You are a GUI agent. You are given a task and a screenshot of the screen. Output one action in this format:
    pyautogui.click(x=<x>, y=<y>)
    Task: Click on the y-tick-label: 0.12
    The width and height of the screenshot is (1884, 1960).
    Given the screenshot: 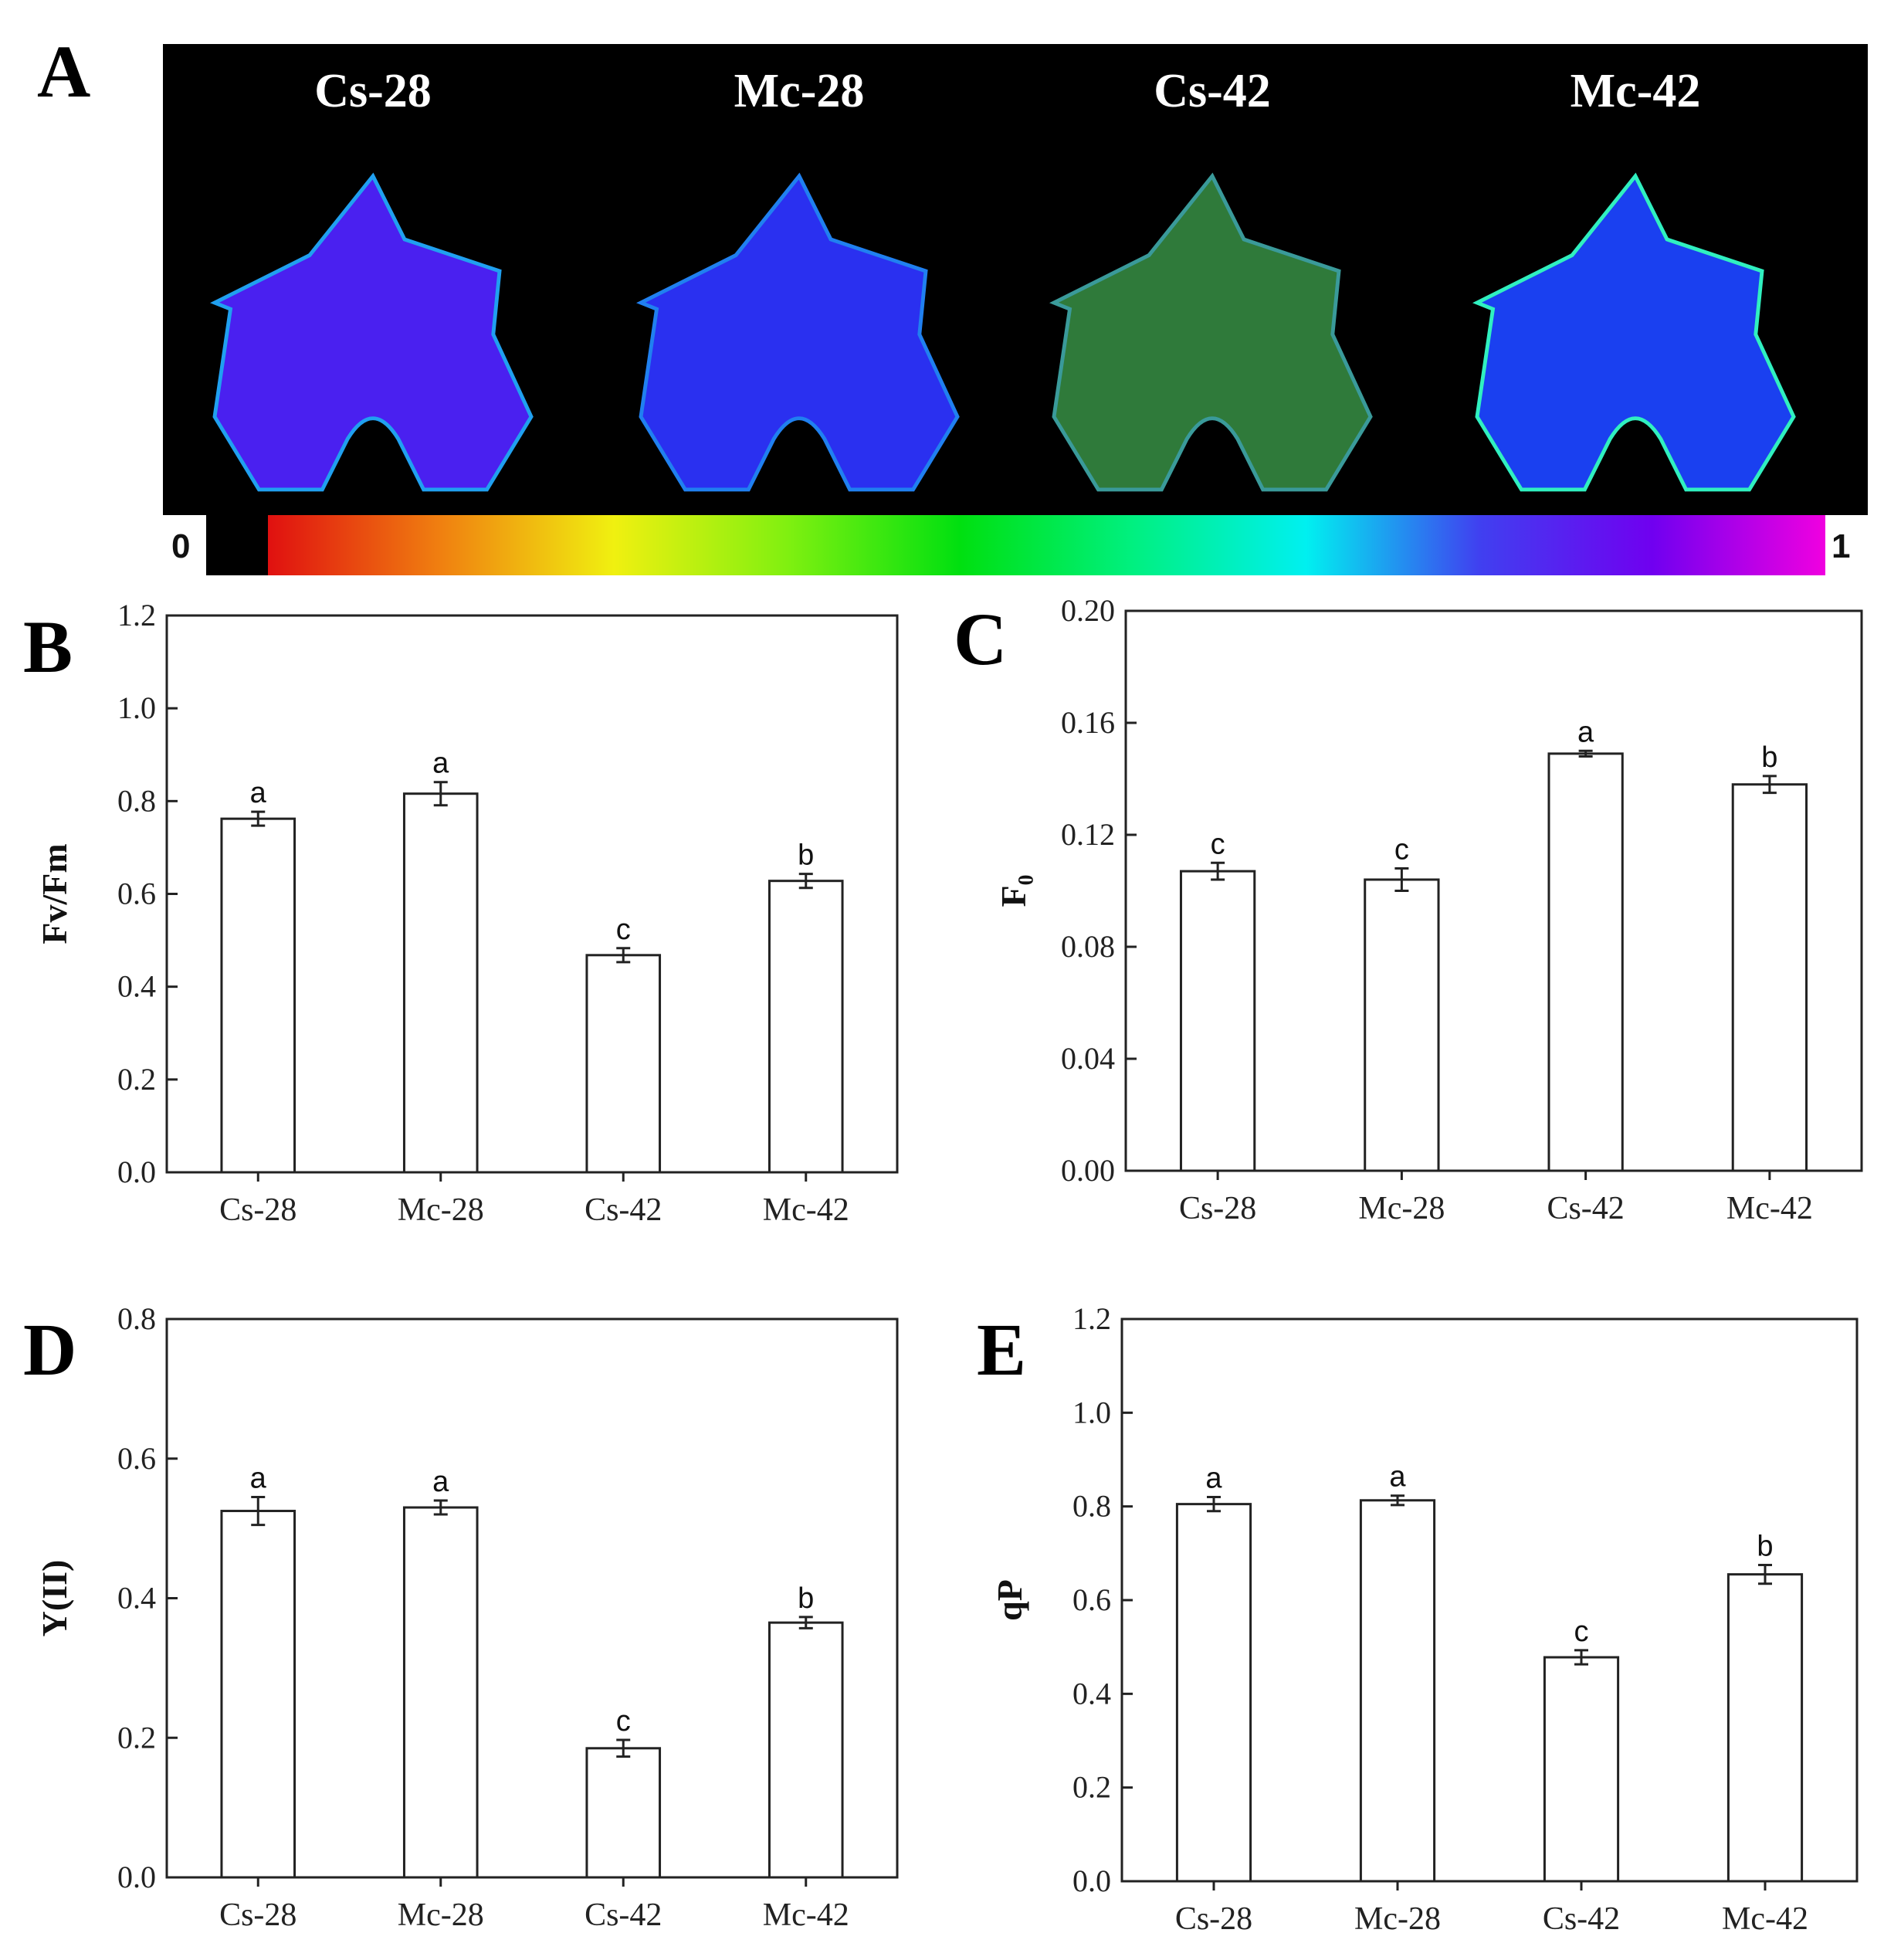 What is the action you would take?
    pyautogui.click(x=1088, y=834)
    